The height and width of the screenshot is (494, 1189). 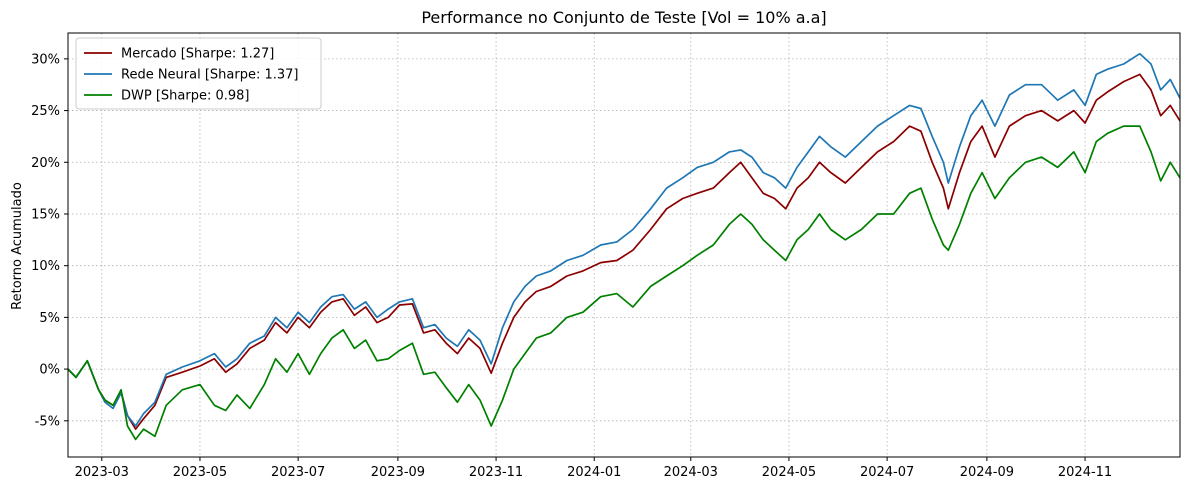 I want to click on x-tick-label: 2024-09, so click(x=987, y=472).